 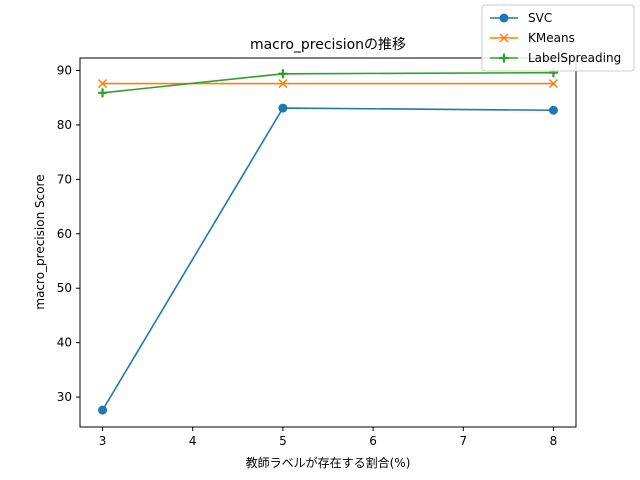 I want to click on x-tick-label: 7, so click(x=463, y=441).